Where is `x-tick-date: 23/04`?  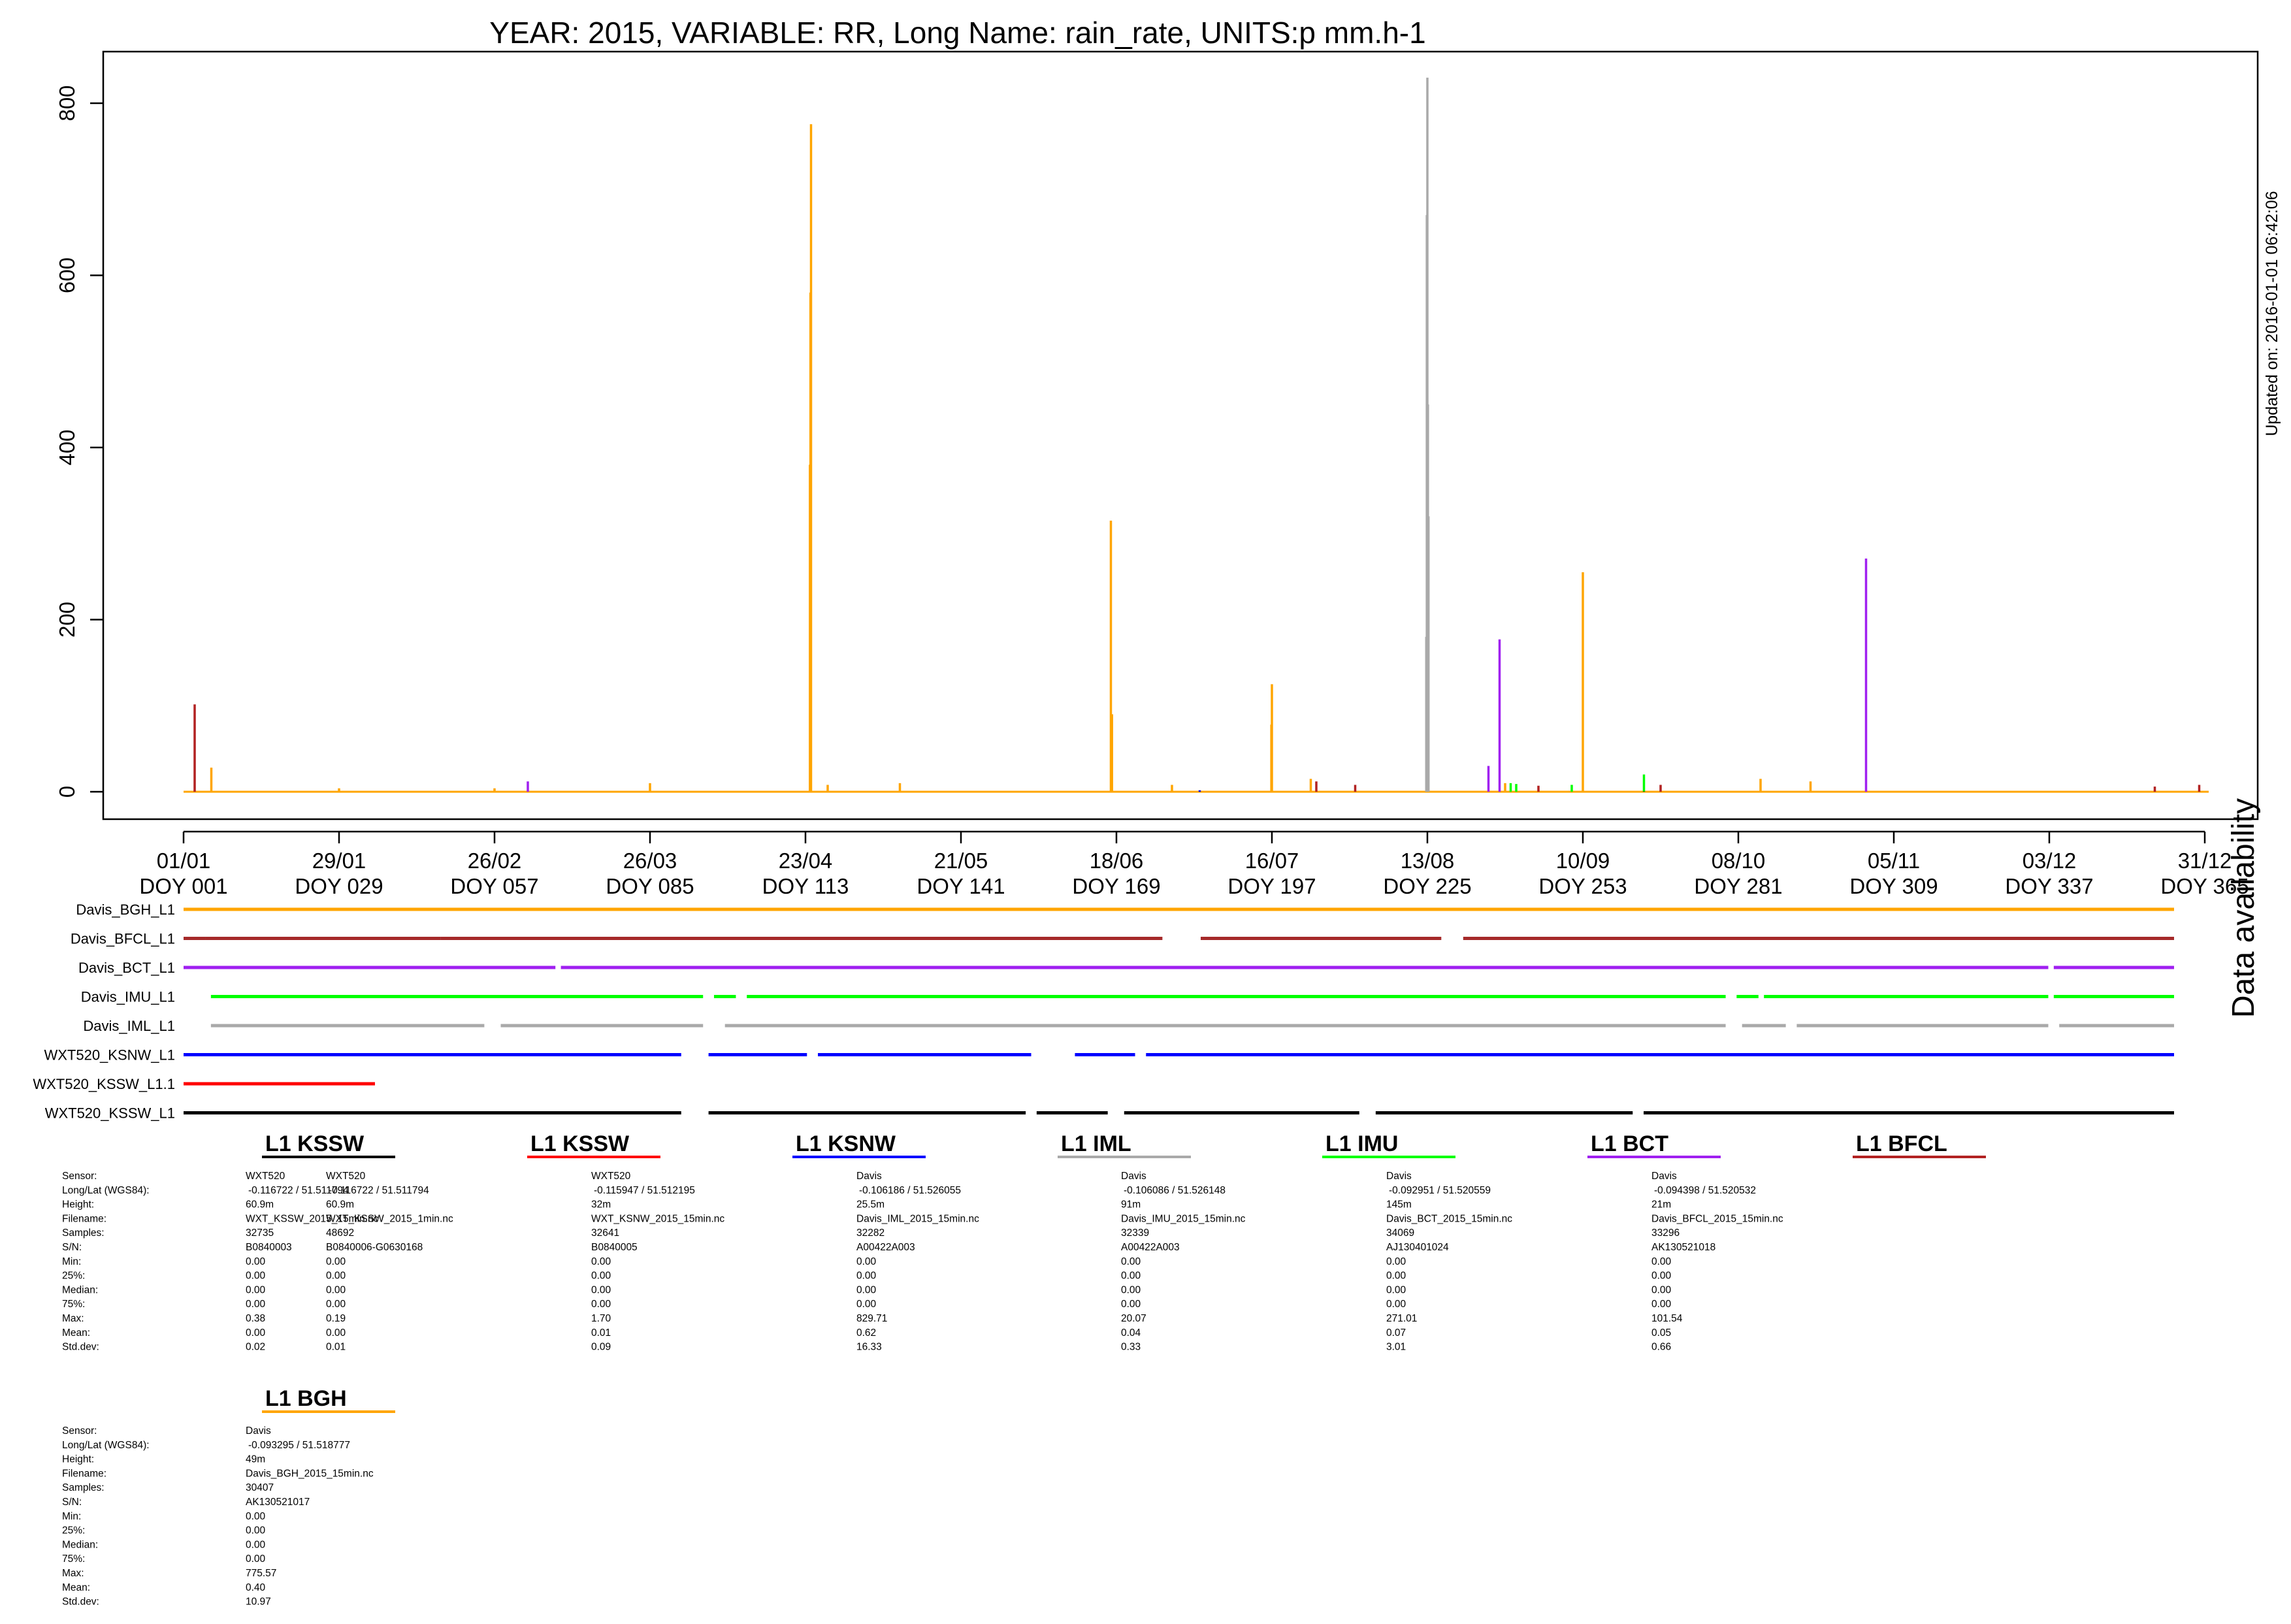 x-tick-date: 23/04 is located at coordinates (806, 861).